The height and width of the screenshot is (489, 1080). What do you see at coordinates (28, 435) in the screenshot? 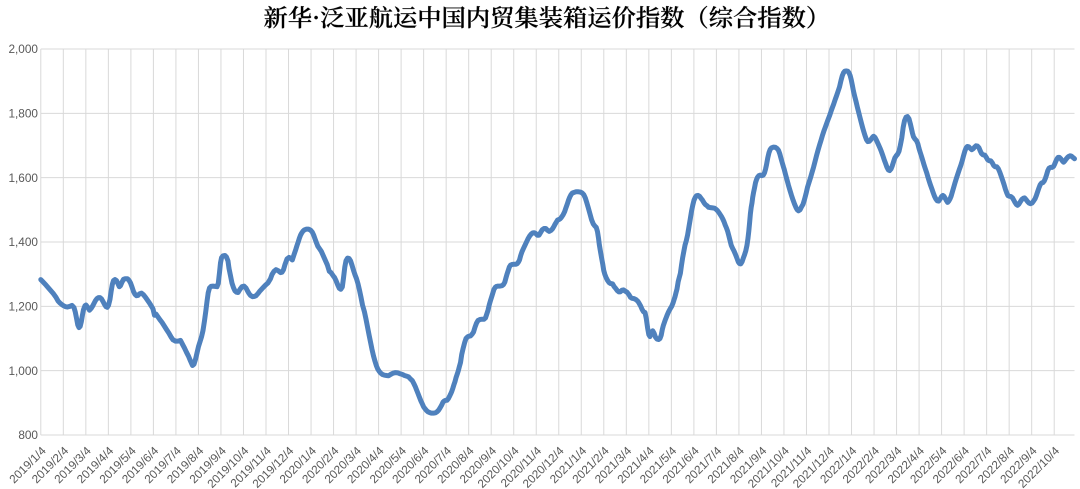
I see `svg-text: 800` at bounding box center [28, 435].